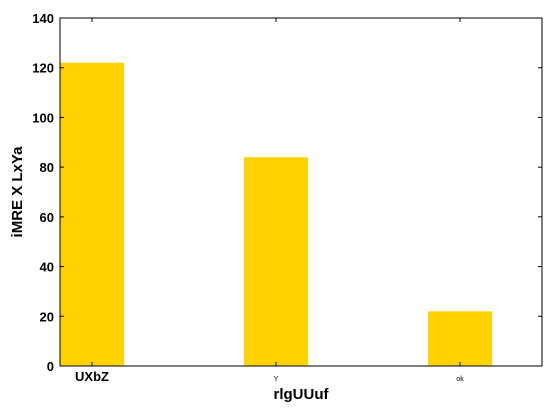  I want to click on y-tick-label: 60, so click(47, 217).